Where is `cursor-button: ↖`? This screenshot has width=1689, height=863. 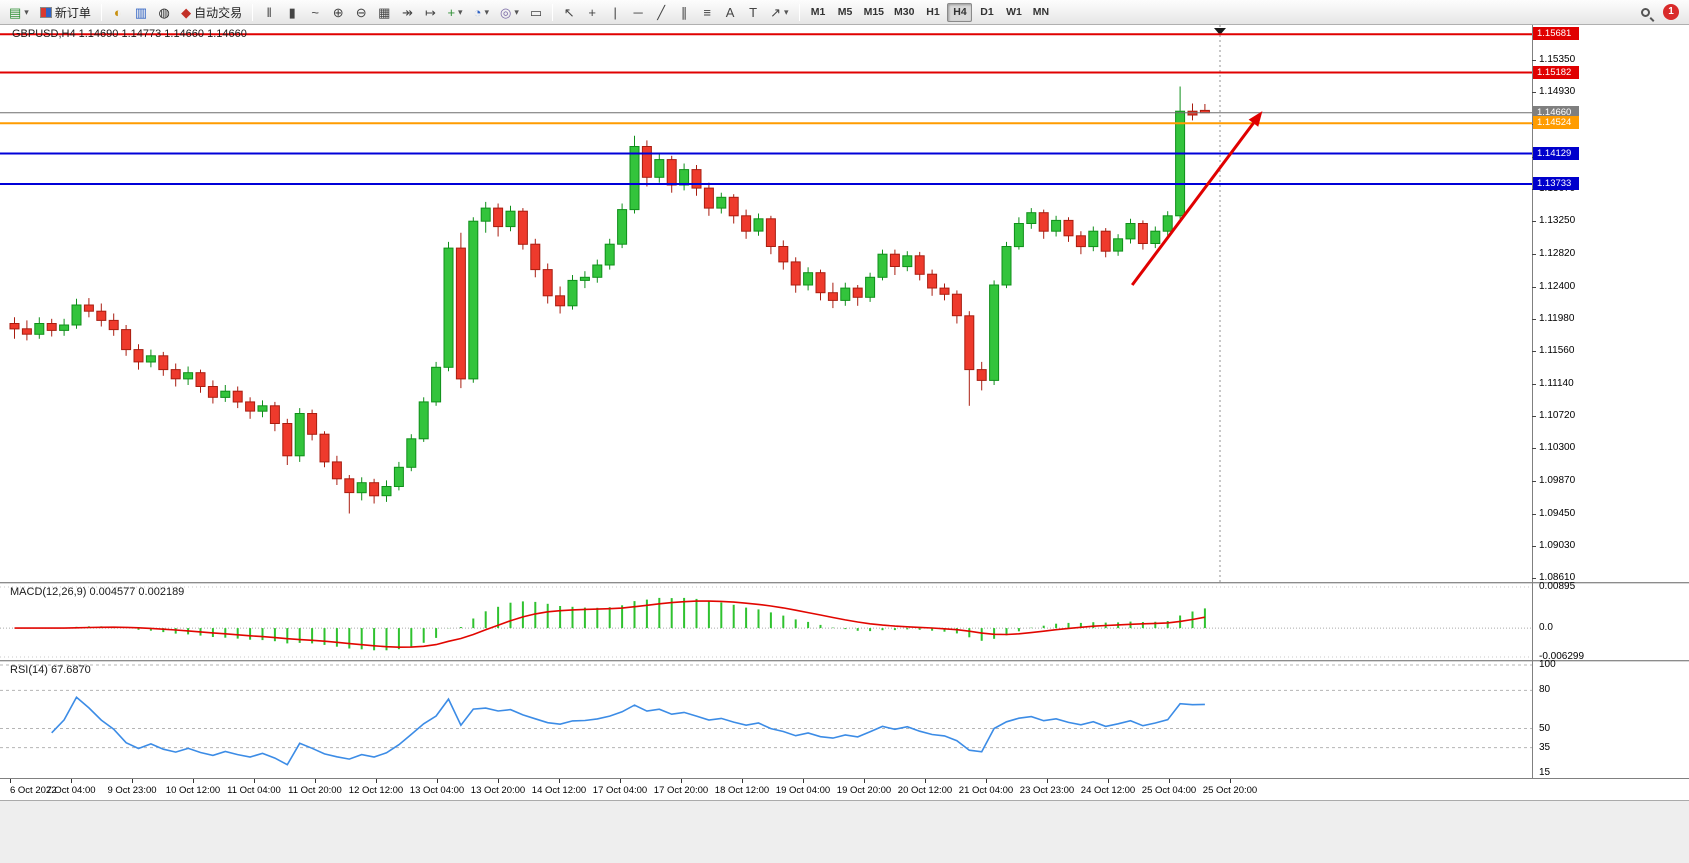
cursor-button: ↖ is located at coordinates (569, 12).